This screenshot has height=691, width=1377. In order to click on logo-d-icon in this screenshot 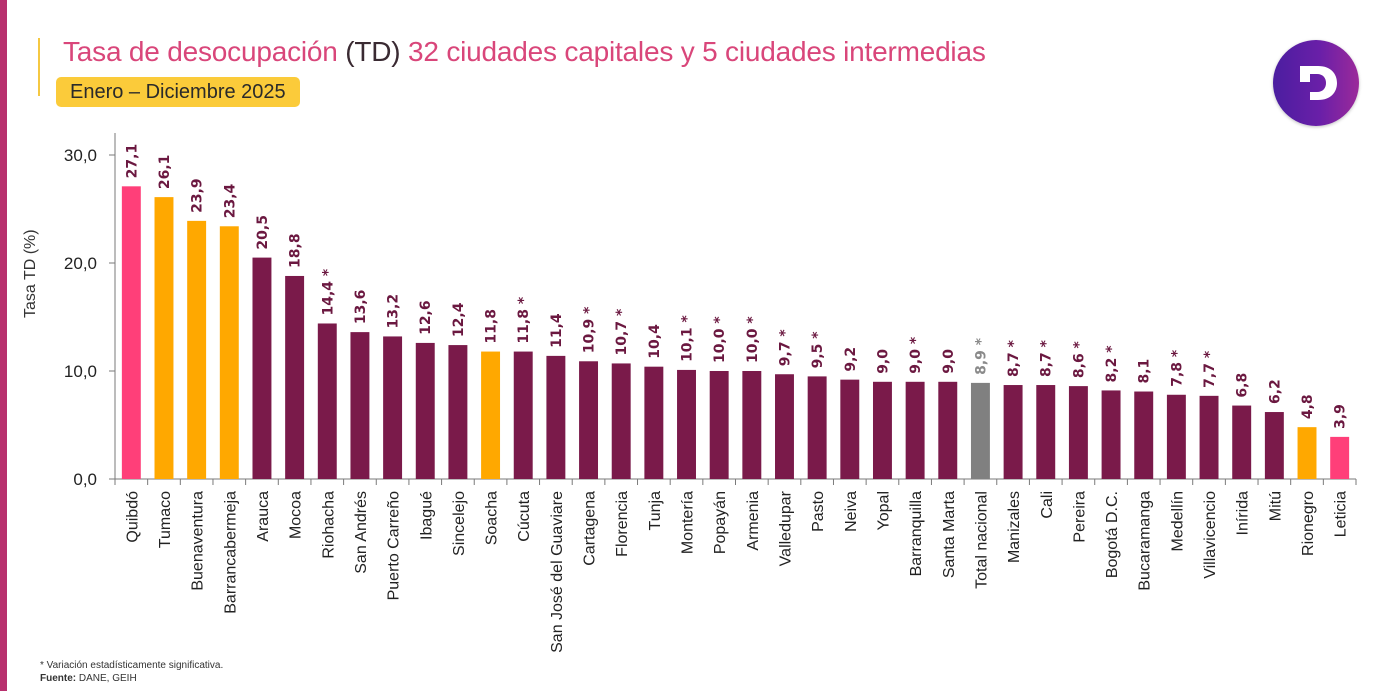, I will do `click(1318, 83)`.